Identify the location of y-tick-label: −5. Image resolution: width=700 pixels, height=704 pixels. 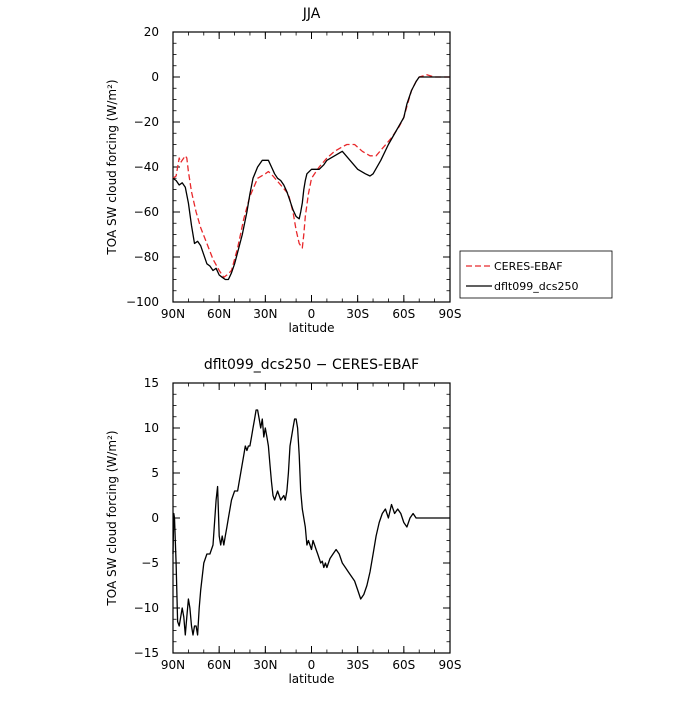
(150, 563).